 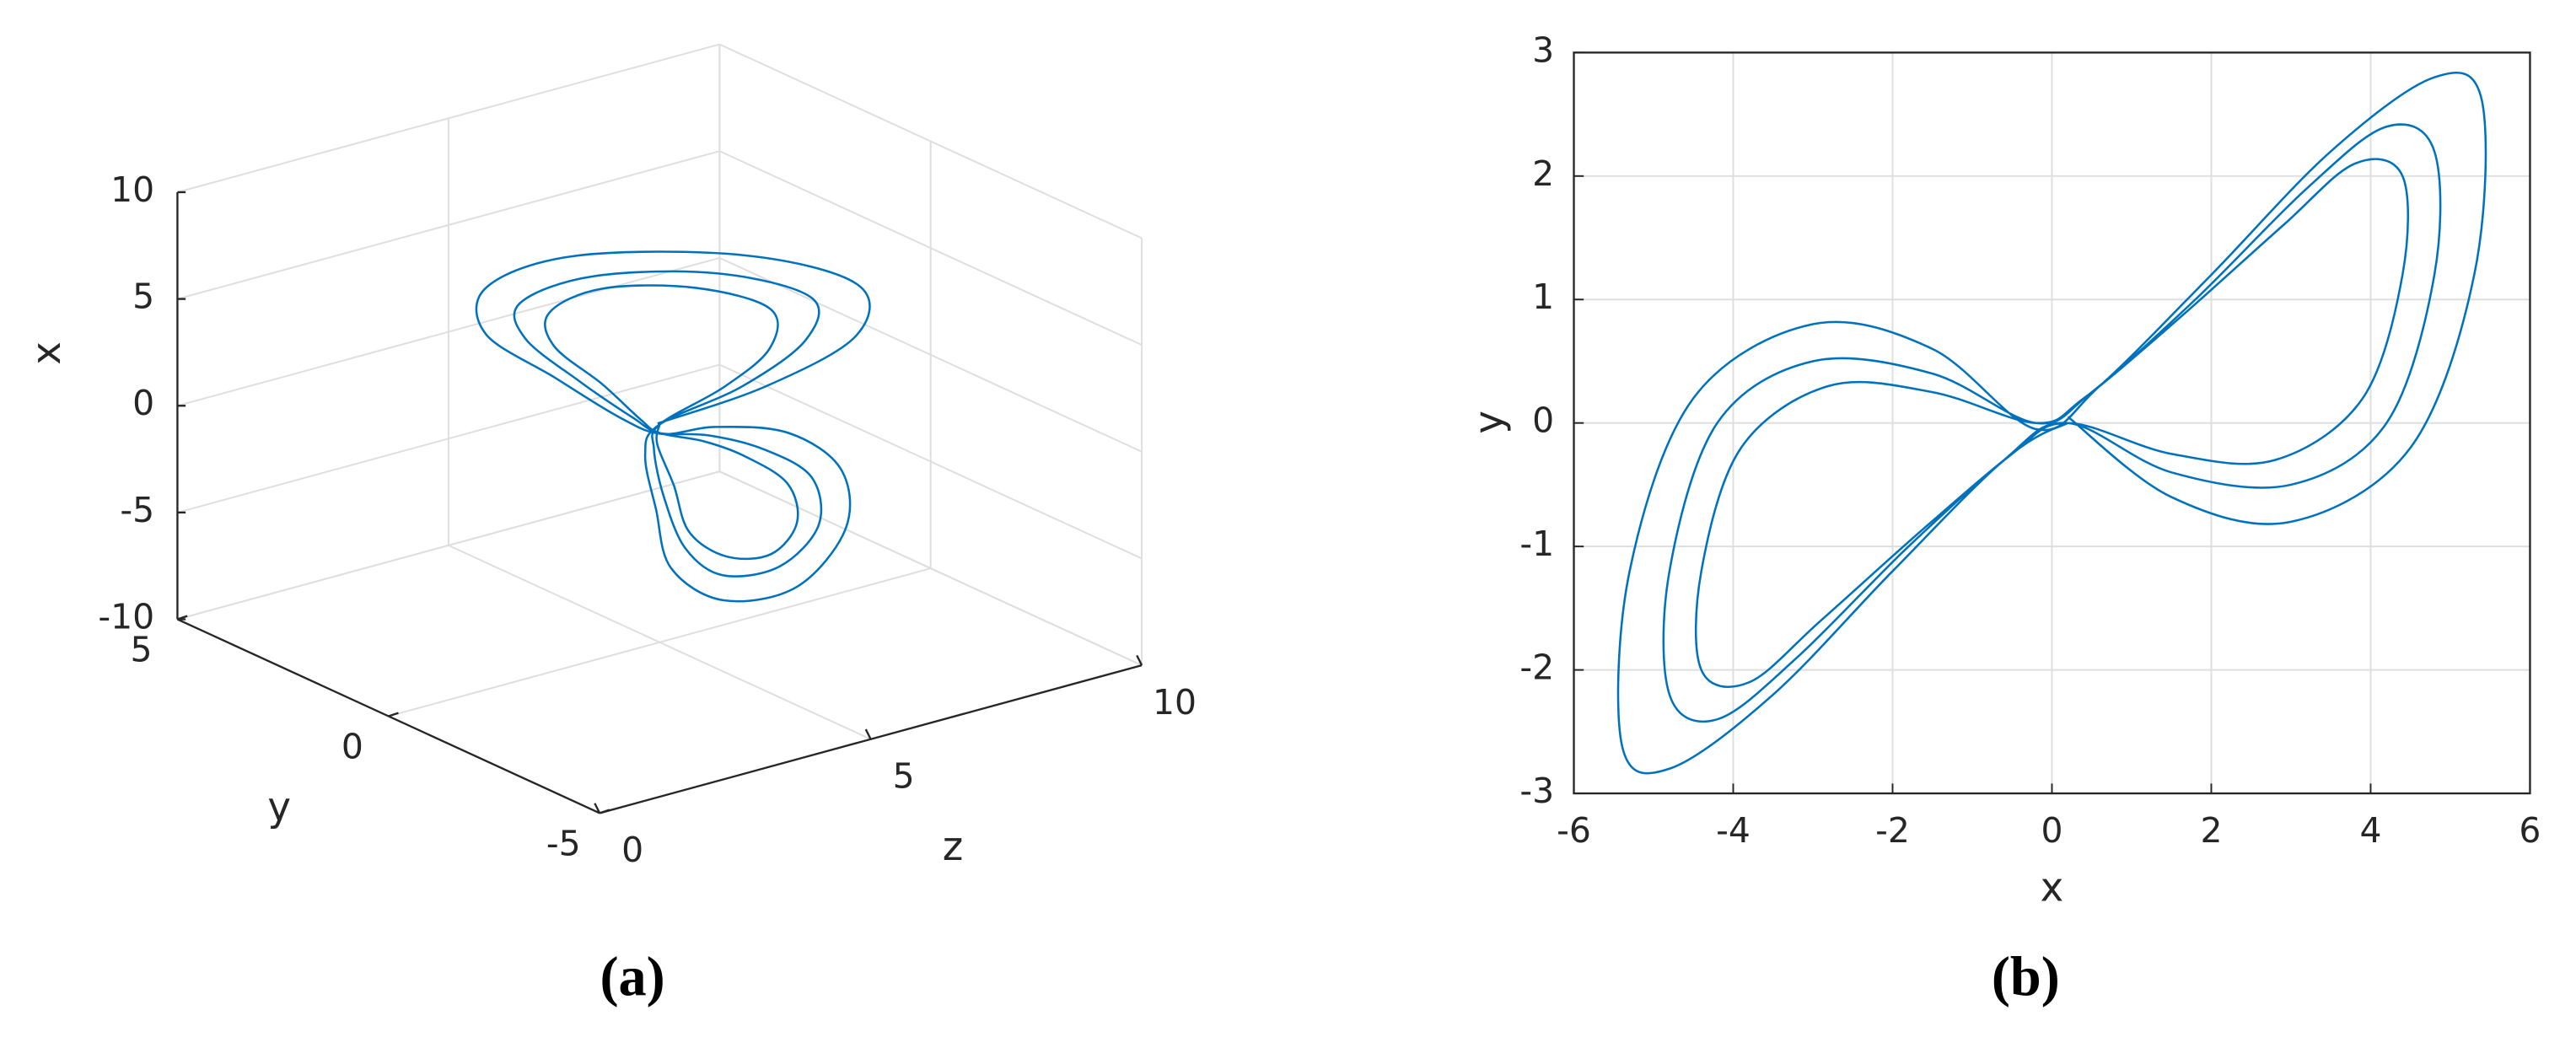 I want to click on x-tick-label: -5, so click(x=137, y=510).